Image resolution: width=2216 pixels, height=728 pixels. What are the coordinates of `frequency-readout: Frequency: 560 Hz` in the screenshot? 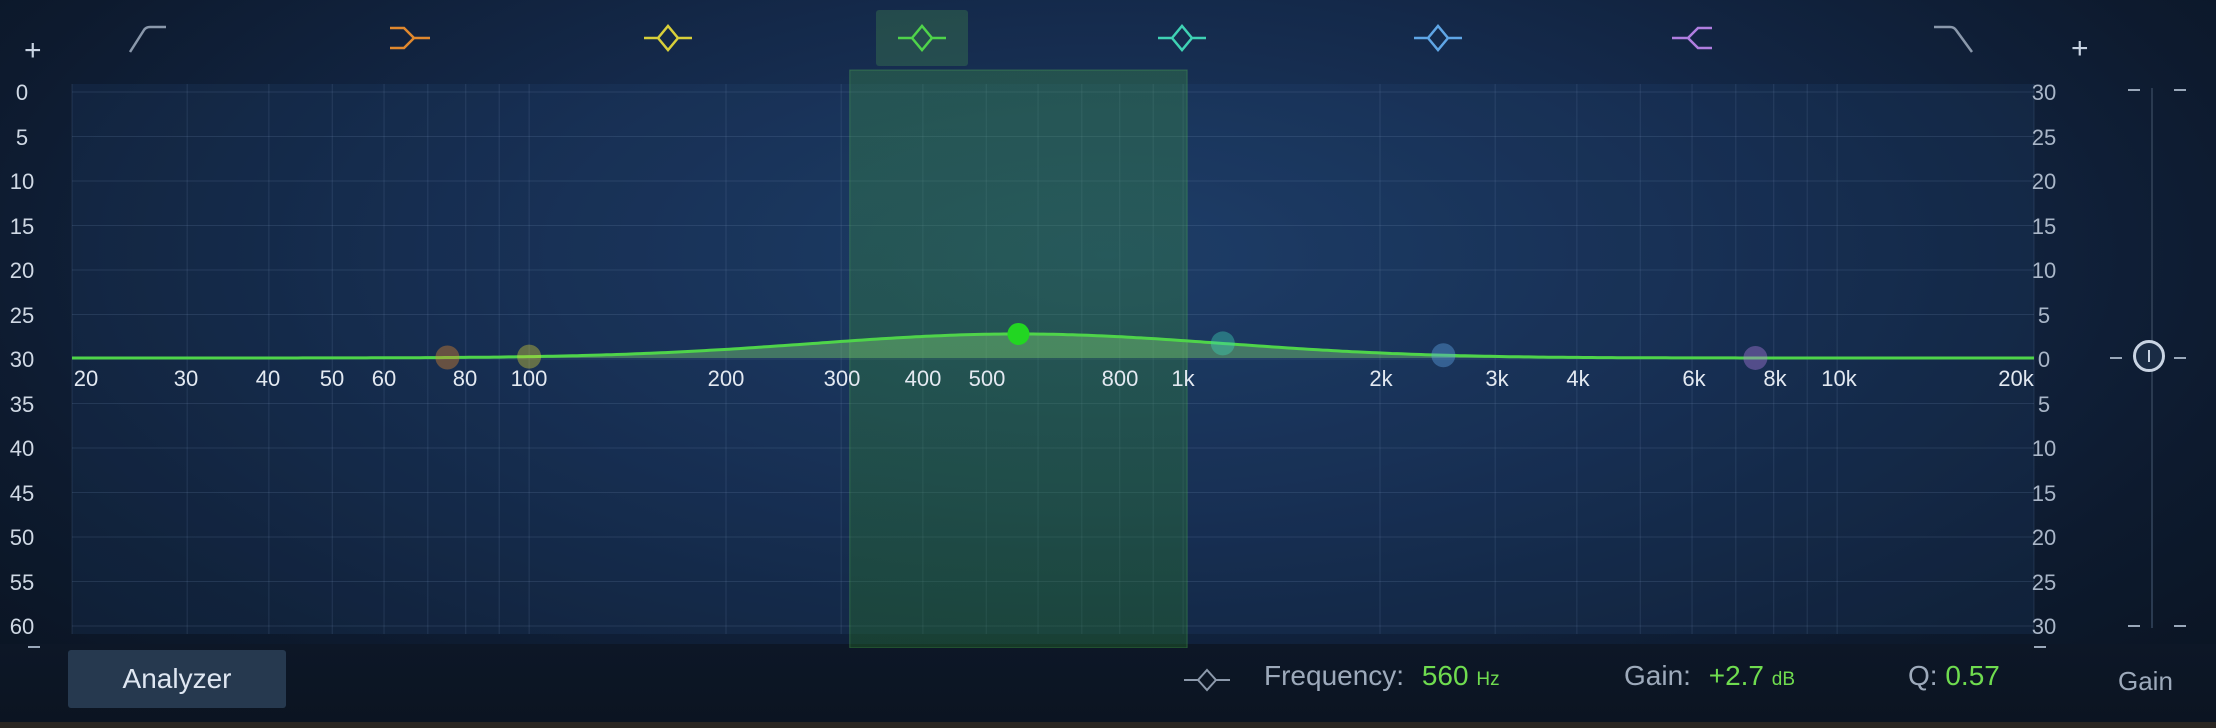 It's located at (1382, 676).